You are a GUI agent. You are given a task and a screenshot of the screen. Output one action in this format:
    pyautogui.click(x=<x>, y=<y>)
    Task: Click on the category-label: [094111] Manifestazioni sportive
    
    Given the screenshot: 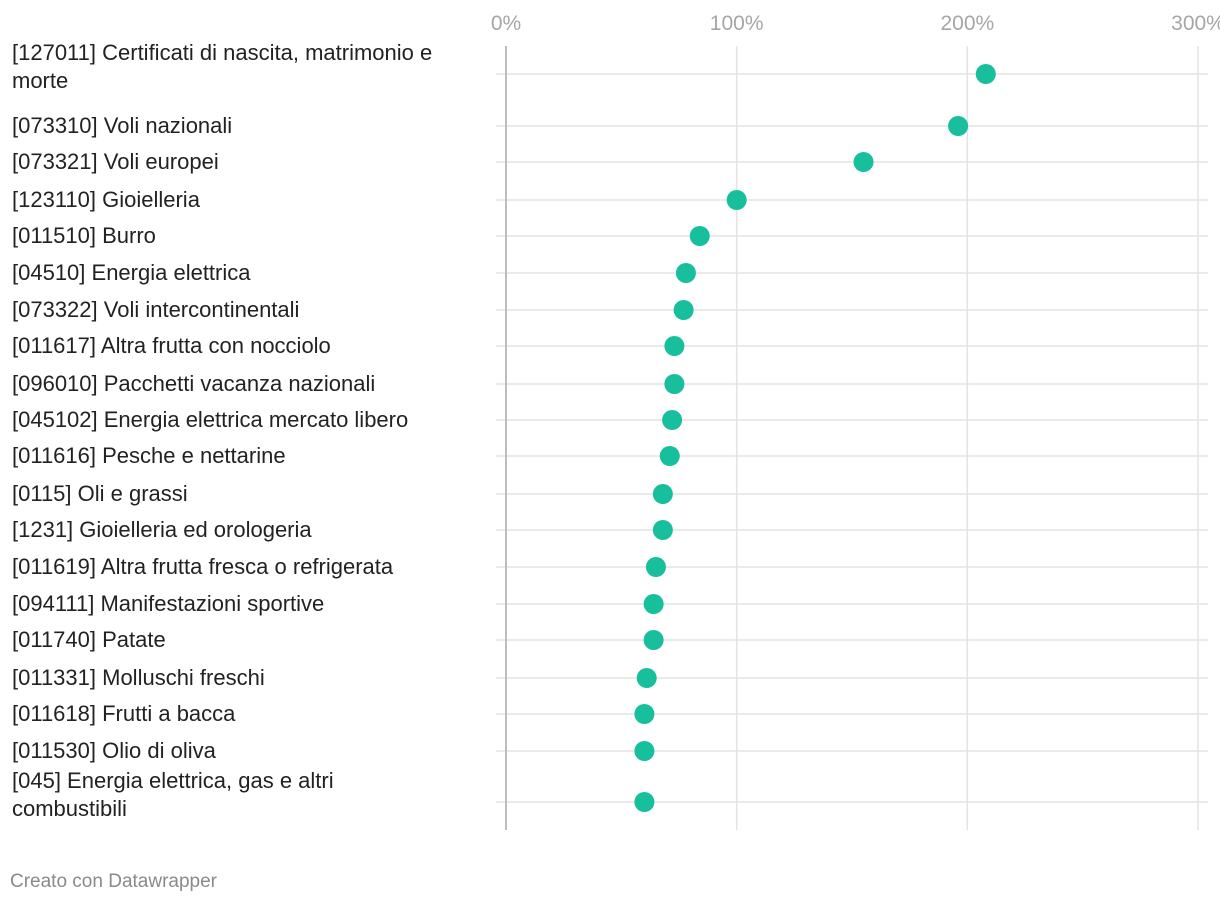 What is the action you would take?
    pyautogui.click(x=168, y=603)
    